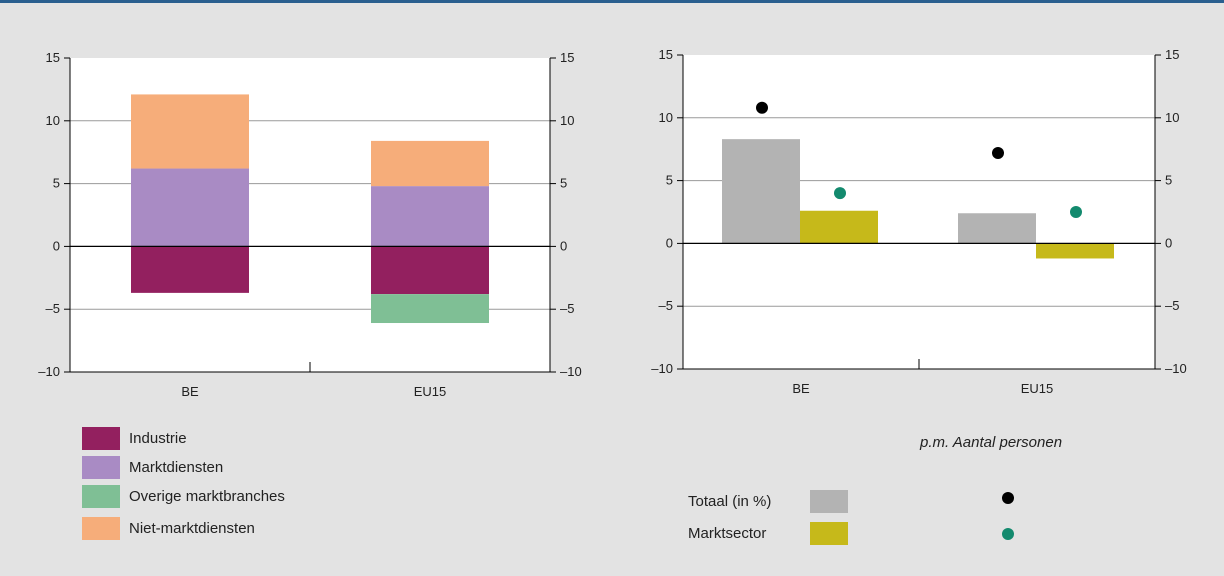  Describe the element at coordinates (563, 245) in the screenshot. I see `left-ytick-label-right: 0` at that location.